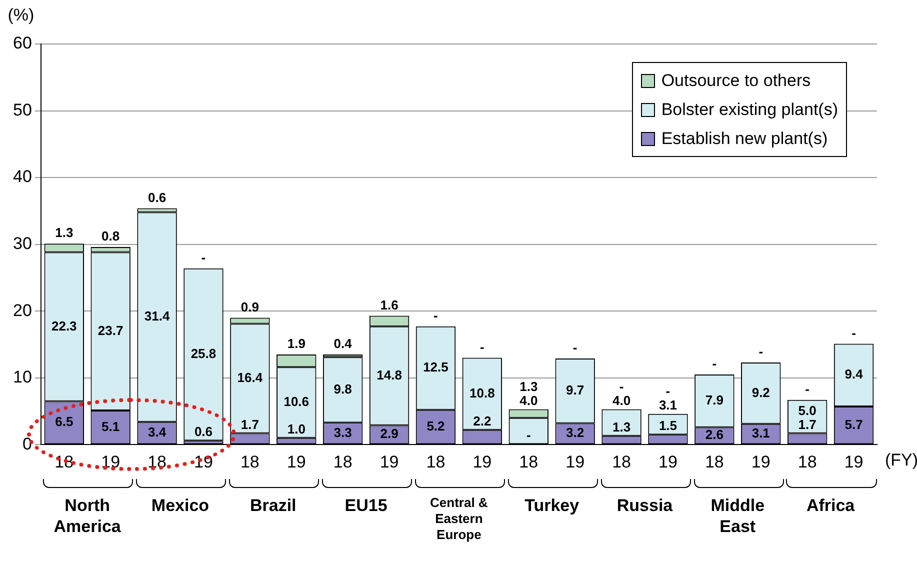 The height and width of the screenshot is (571, 917). Describe the element at coordinates (297, 402) in the screenshot. I see `data-label: 10.6` at that location.